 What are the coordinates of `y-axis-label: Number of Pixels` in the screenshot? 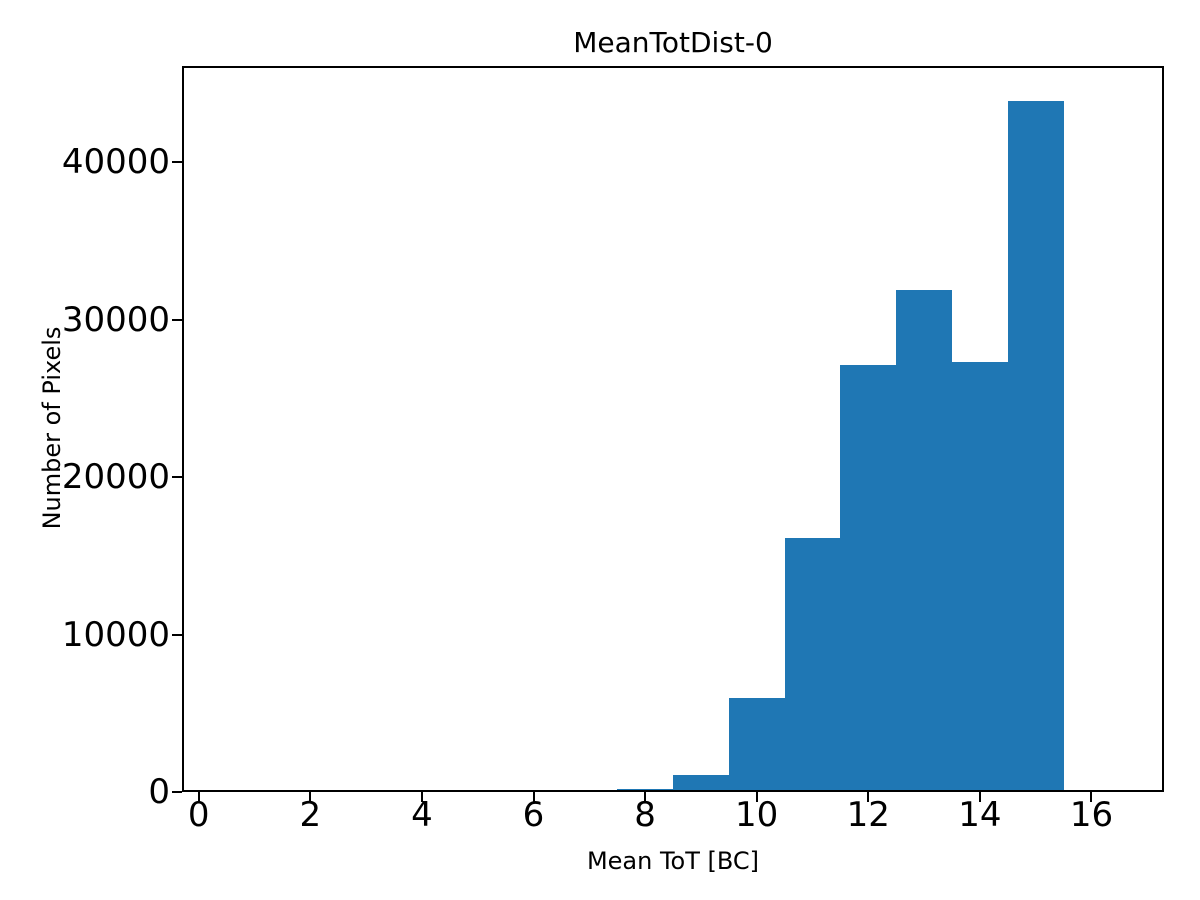 It's located at (52, 428).